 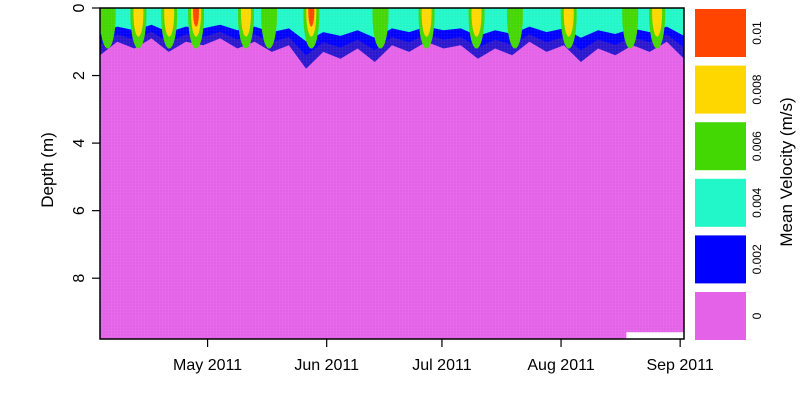 What do you see at coordinates (560, 365) in the screenshot?
I see `x-tick-label: Aug 2011` at bounding box center [560, 365].